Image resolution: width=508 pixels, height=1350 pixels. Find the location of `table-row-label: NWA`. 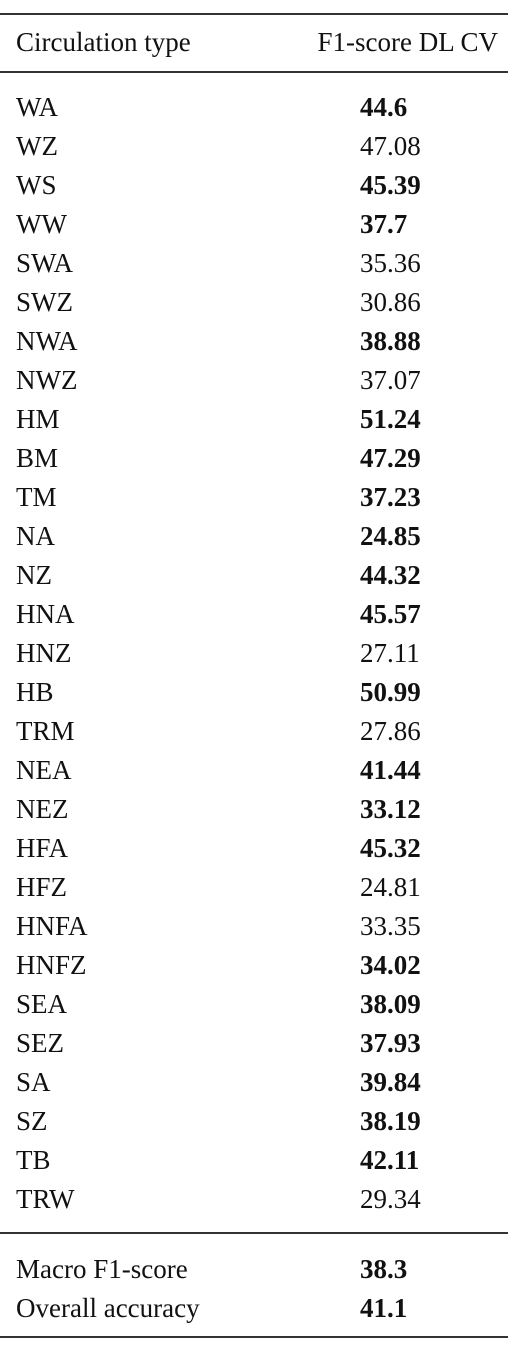

table-row-label: NWA is located at coordinates (47, 341).